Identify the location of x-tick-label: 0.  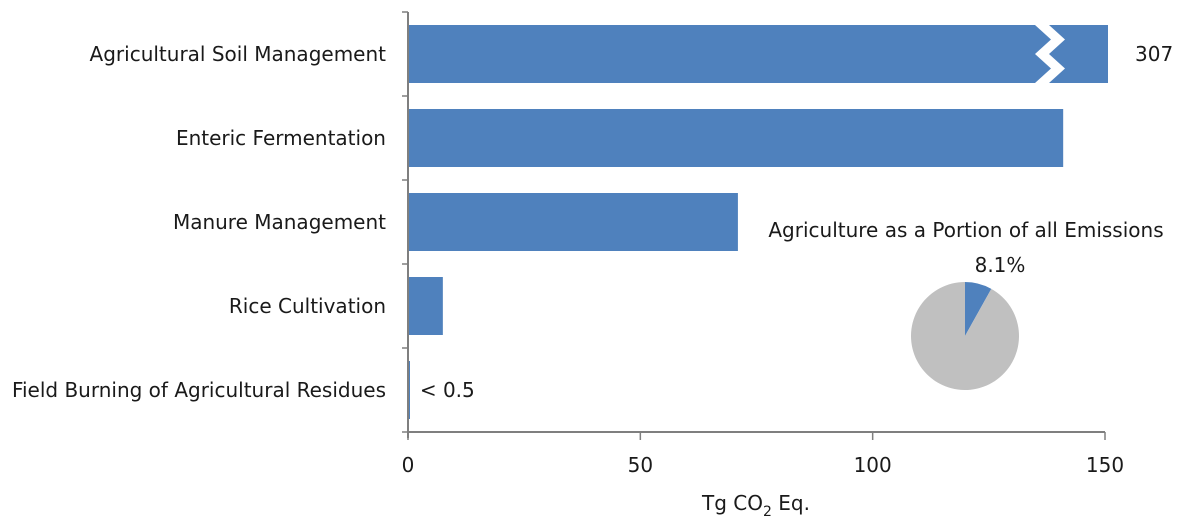
(408, 465).